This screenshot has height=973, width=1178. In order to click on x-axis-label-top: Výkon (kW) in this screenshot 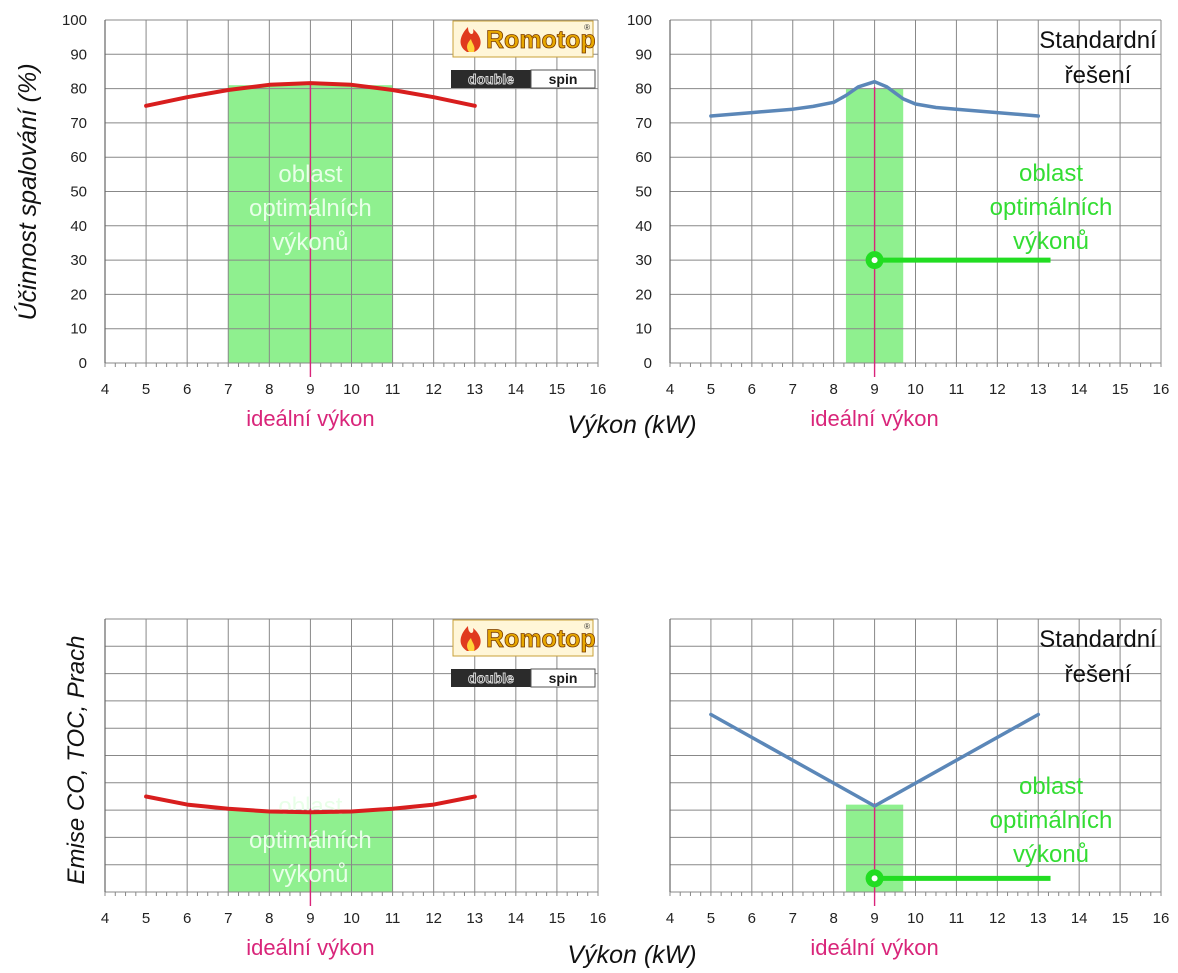, I will do `click(631, 425)`.